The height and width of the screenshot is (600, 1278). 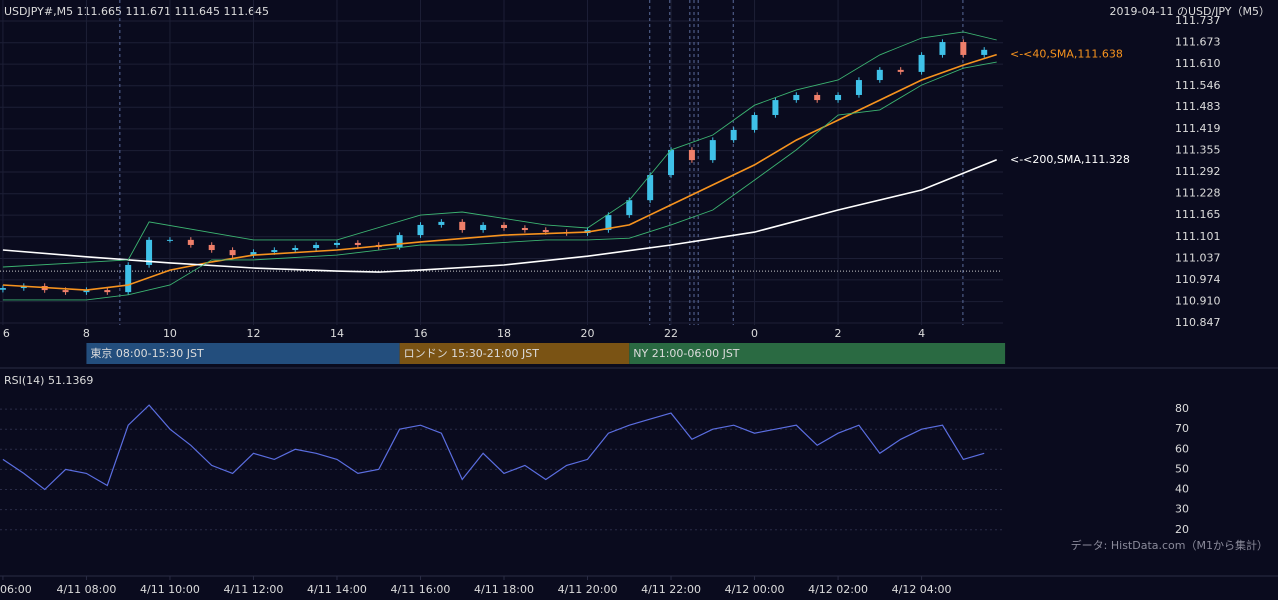 I want to click on y-tick-label: 40, so click(x=1182, y=489).